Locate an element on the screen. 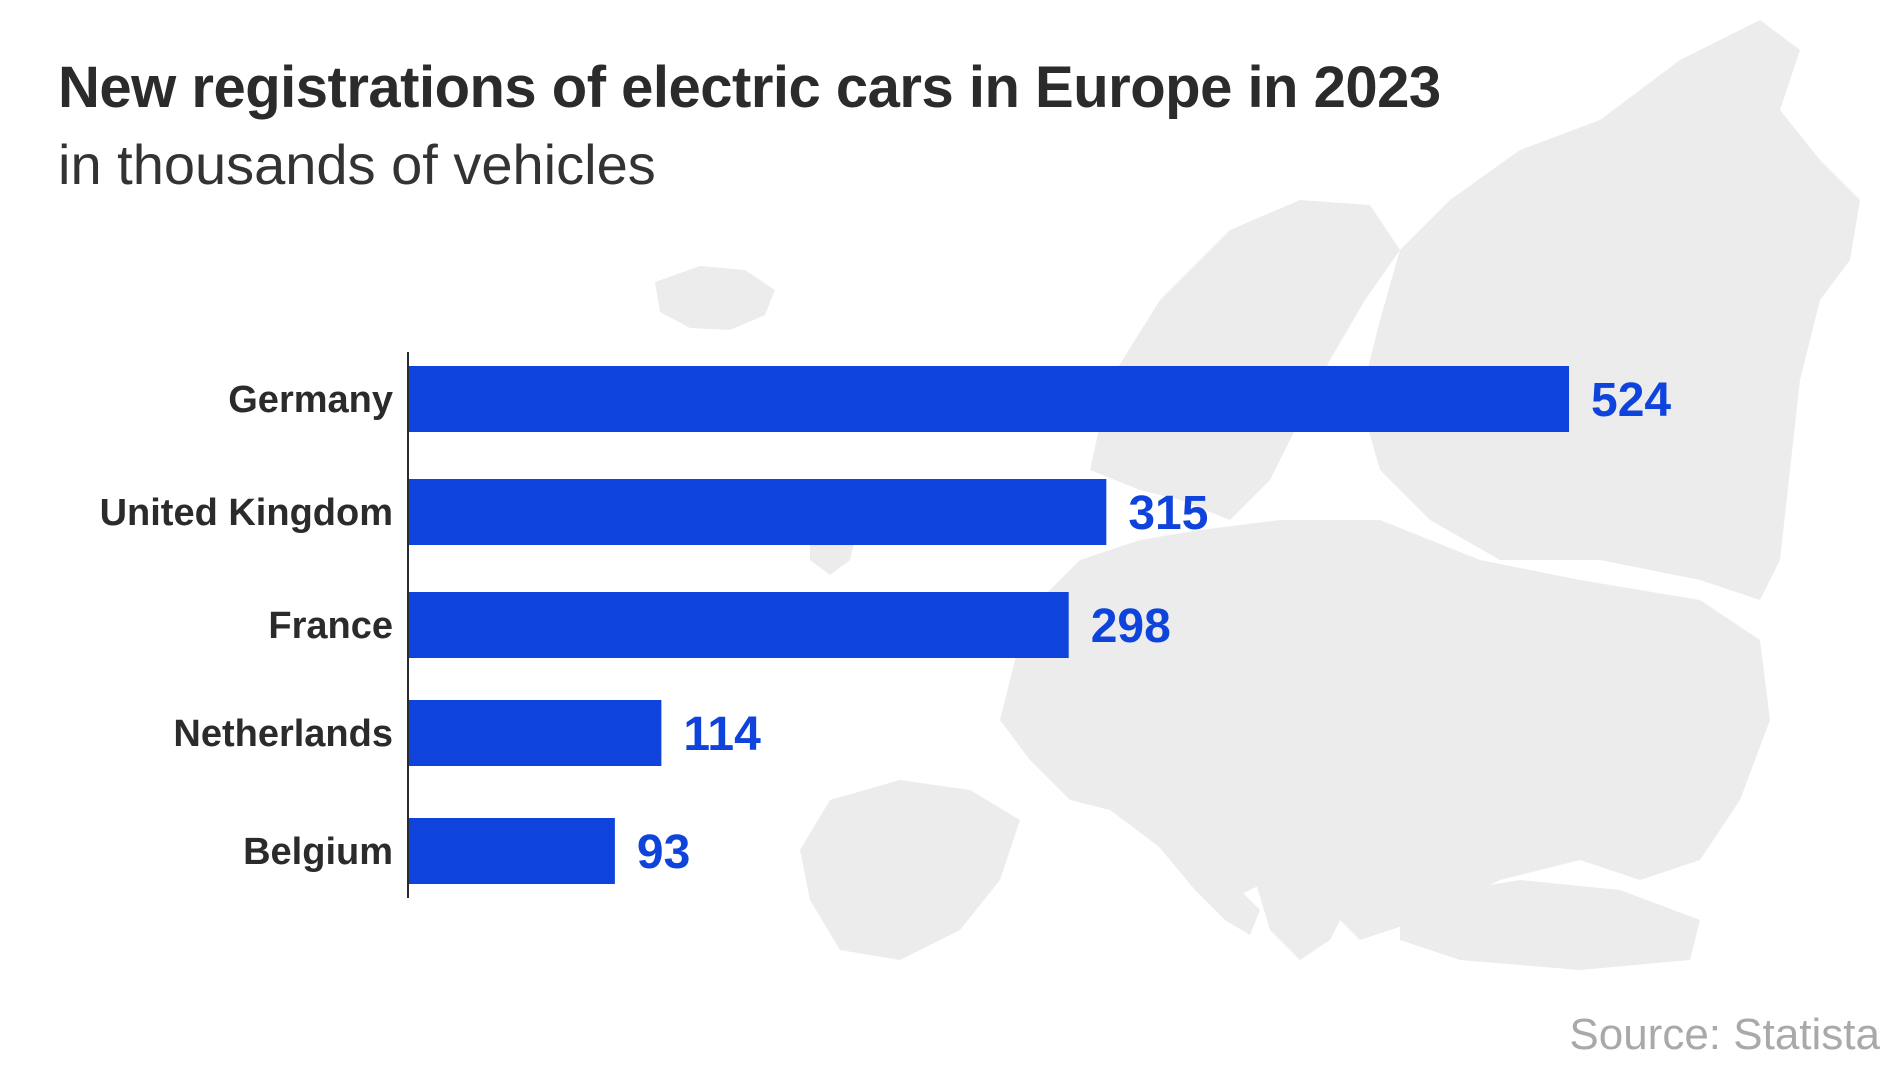 The image size is (1900, 1069). bar-netherlands is located at coordinates (535, 733).